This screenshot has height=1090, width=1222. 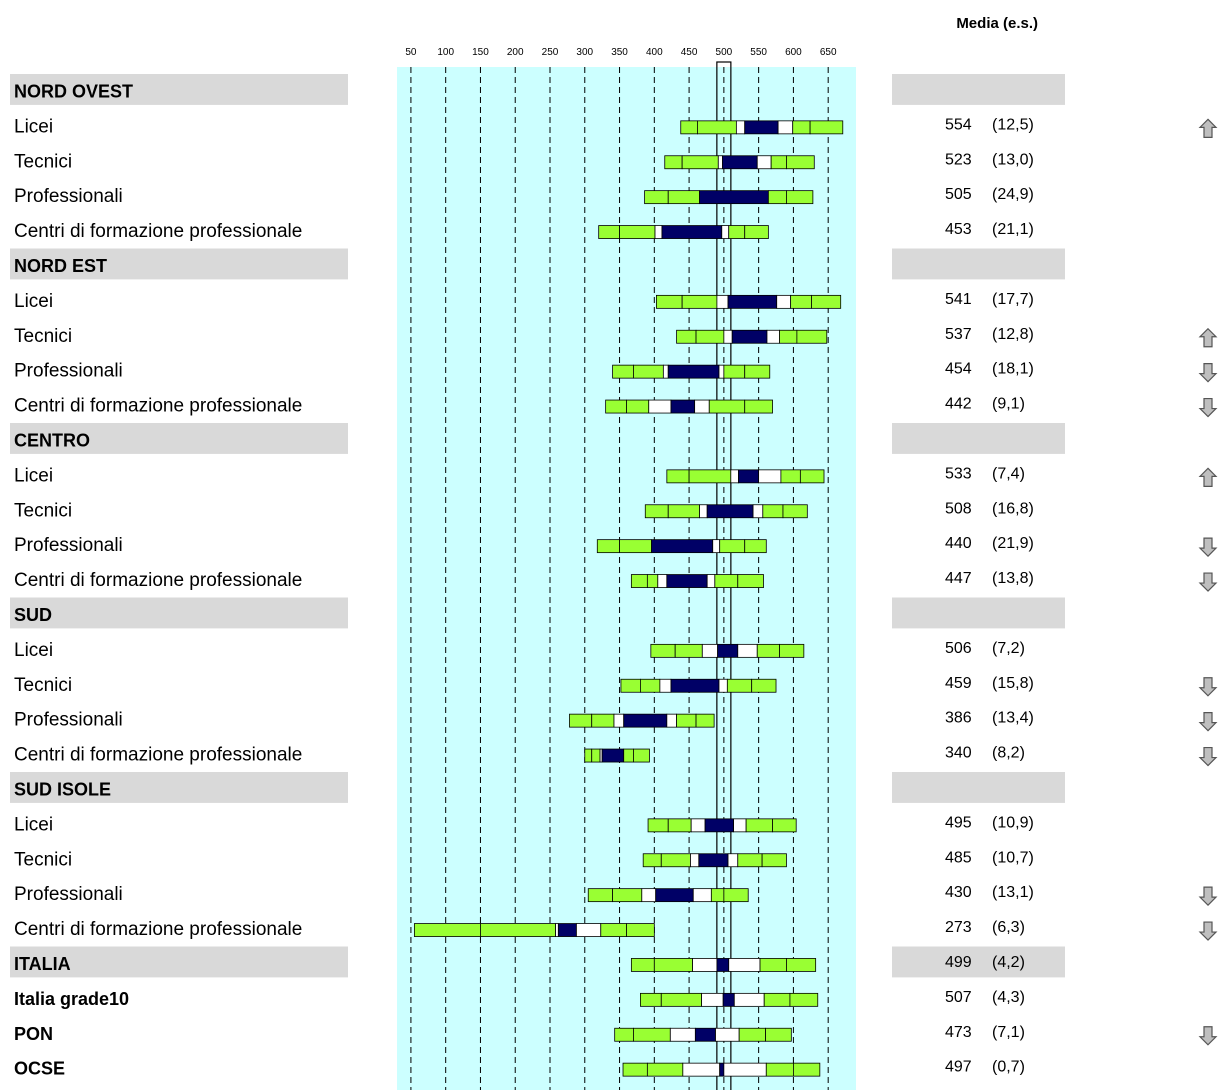 I want to click on standard-error: (21,9), so click(x=1013, y=543).